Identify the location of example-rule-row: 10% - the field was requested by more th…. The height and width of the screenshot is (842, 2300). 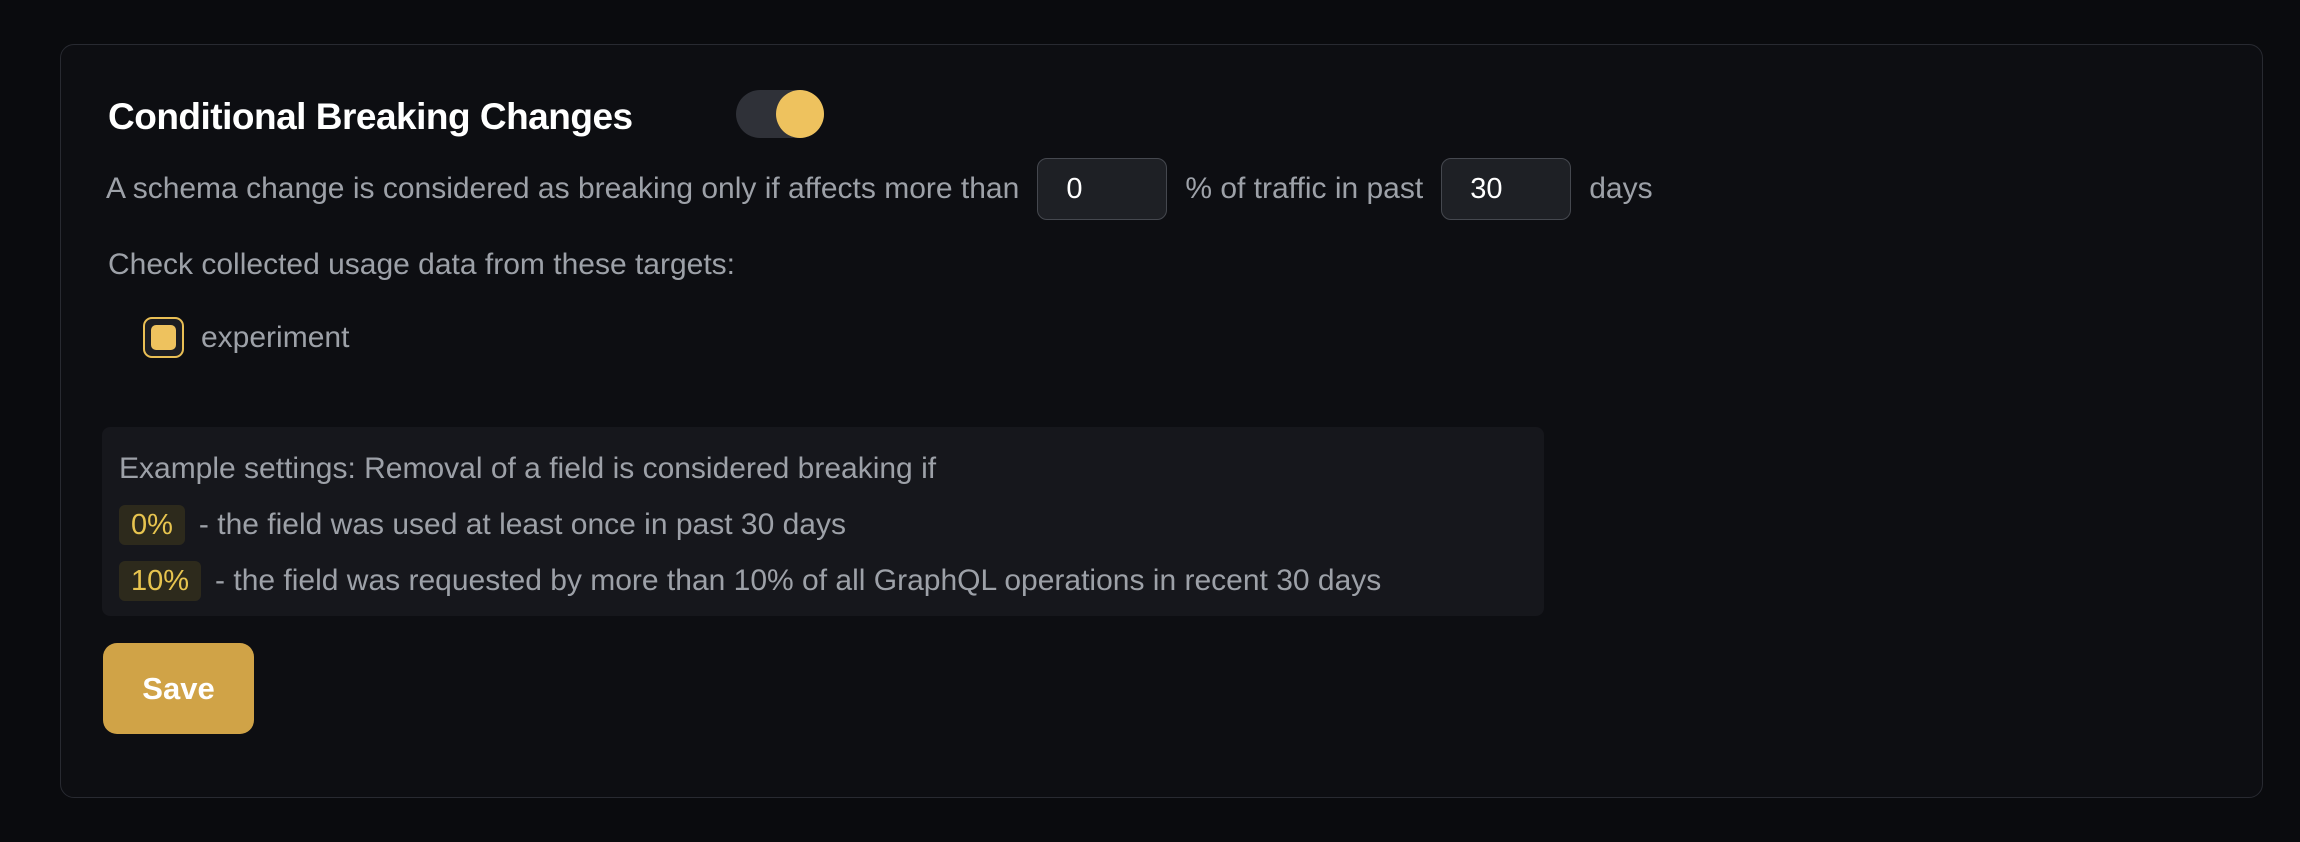
(821, 581).